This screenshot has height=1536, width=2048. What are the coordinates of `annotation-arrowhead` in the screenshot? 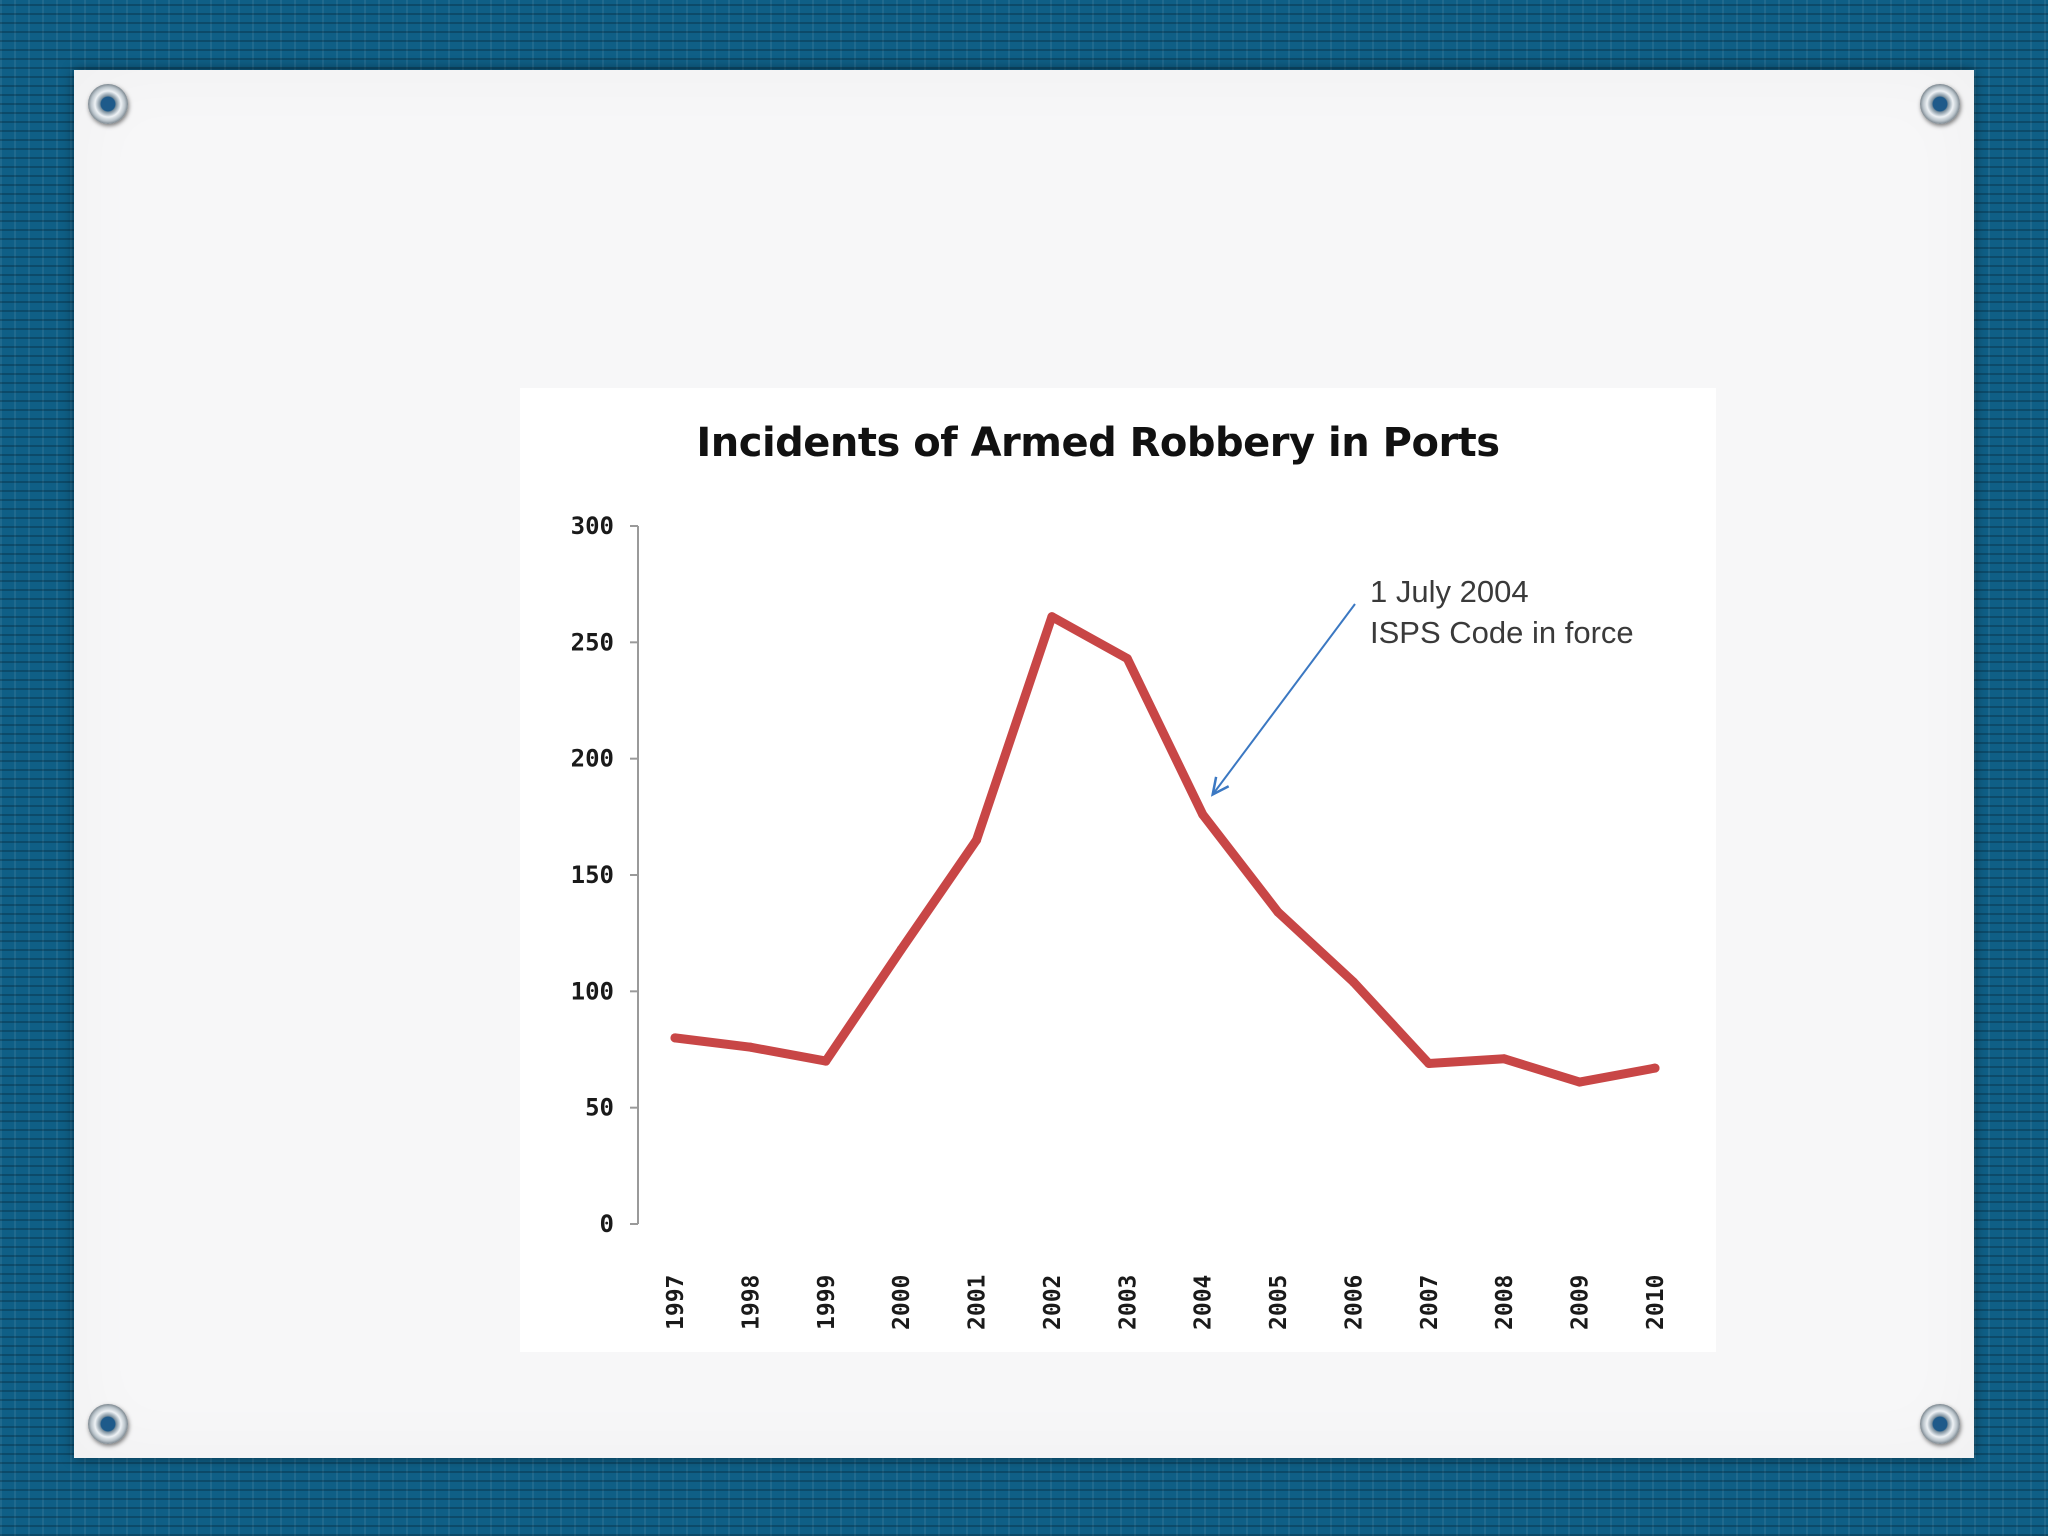 It's located at (1220, 786).